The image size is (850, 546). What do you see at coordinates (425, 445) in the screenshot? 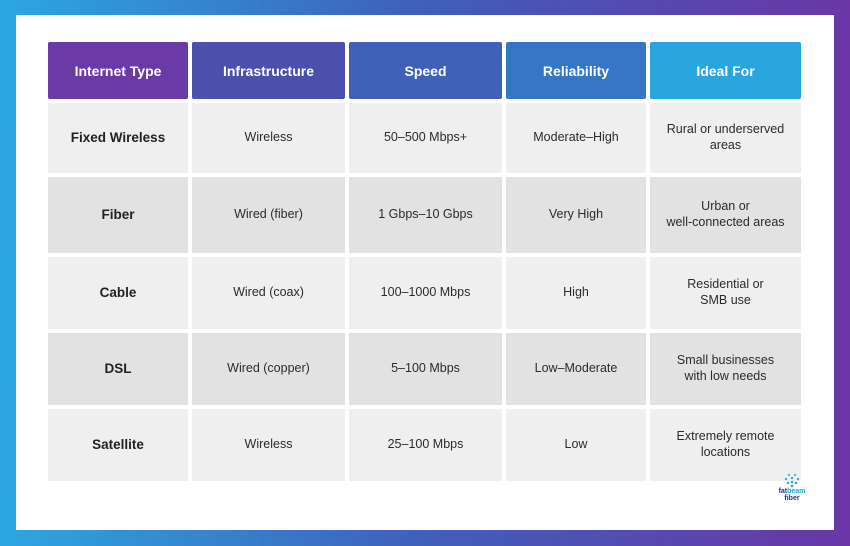
I see `table-cell-speed: 25–100 Mbps` at bounding box center [425, 445].